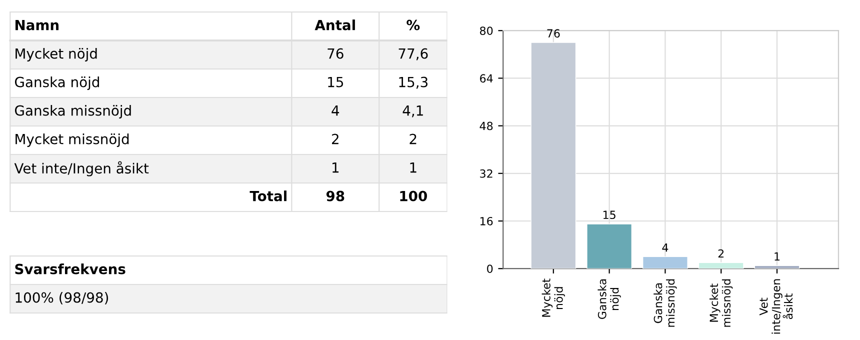 Image resolution: width=860 pixels, height=340 pixels. I want to click on series-label: Antal, so click(334, 25).